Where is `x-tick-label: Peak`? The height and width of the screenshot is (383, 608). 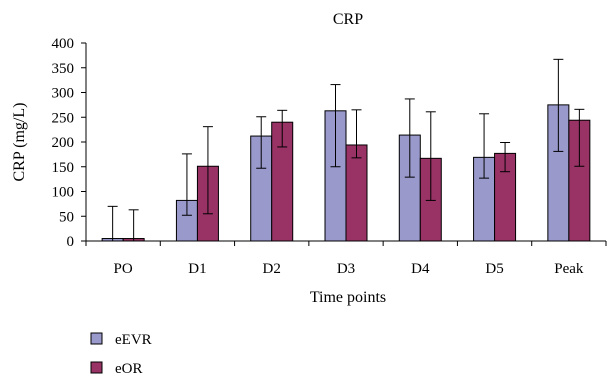 x-tick-label: Peak is located at coordinates (569, 269).